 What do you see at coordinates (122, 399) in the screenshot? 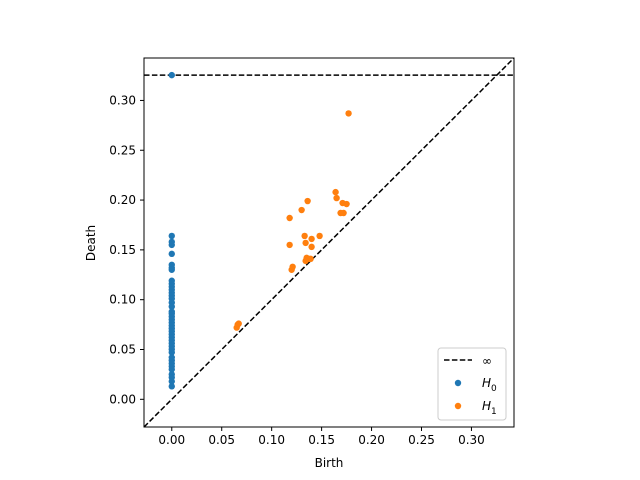
I see `y-tick-label: 0.00` at bounding box center [122, 399].